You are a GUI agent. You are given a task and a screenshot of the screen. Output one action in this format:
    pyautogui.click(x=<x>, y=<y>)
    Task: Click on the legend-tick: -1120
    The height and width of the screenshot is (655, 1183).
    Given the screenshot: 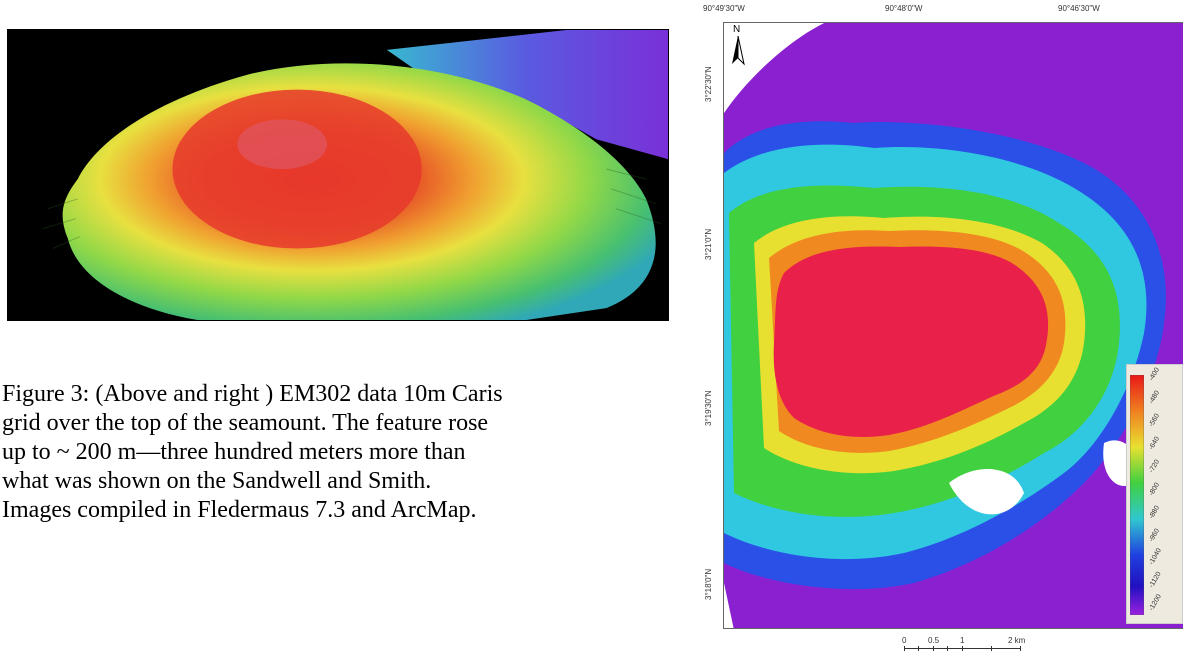 What is the action you would take?
    pyautogui.click(x=1155, y=580)
    